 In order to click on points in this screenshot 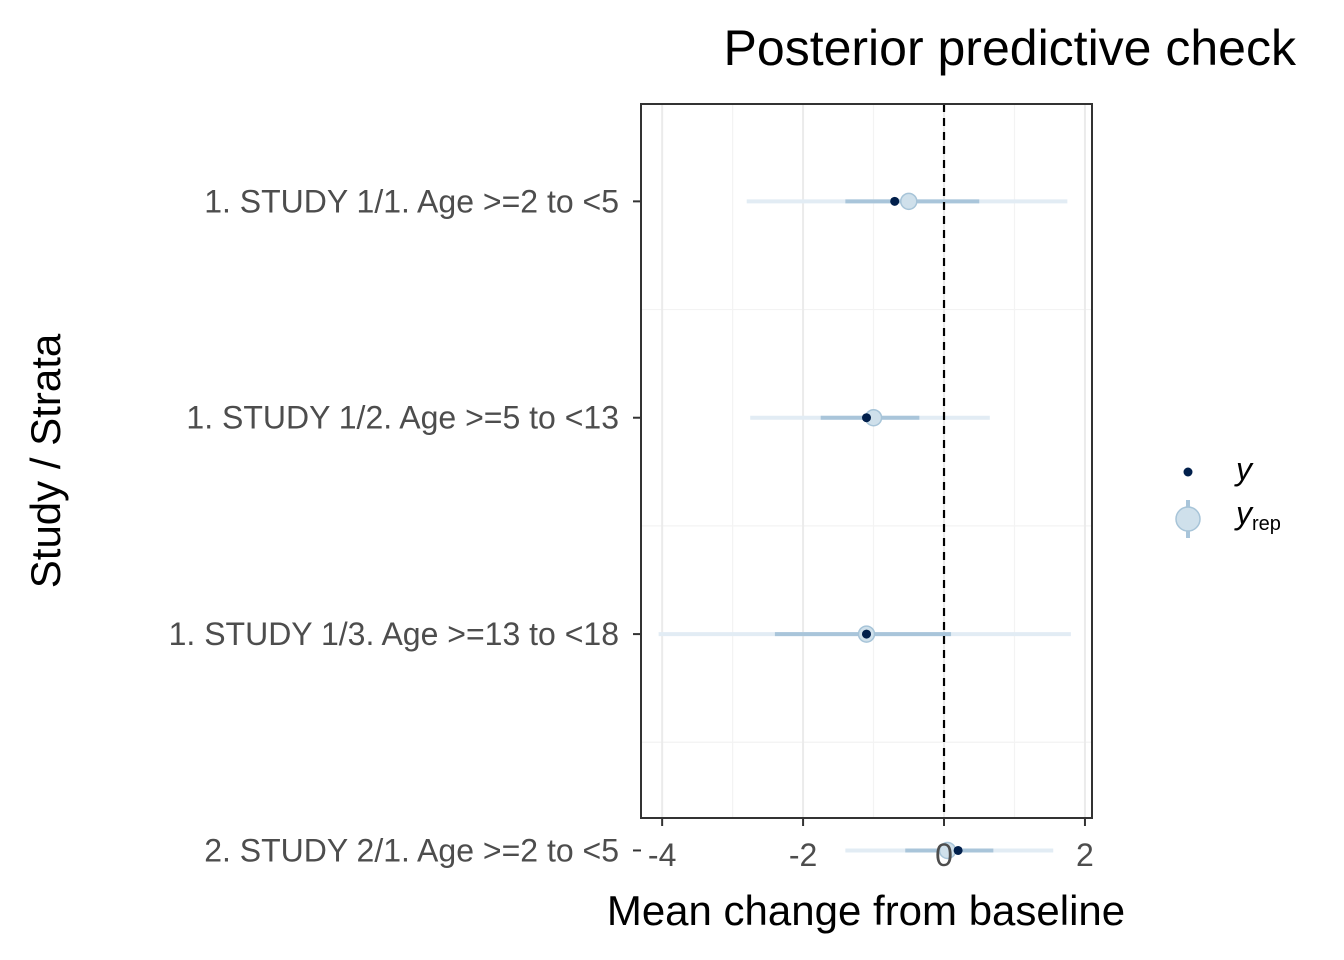, I will do `click(910, 526)`.